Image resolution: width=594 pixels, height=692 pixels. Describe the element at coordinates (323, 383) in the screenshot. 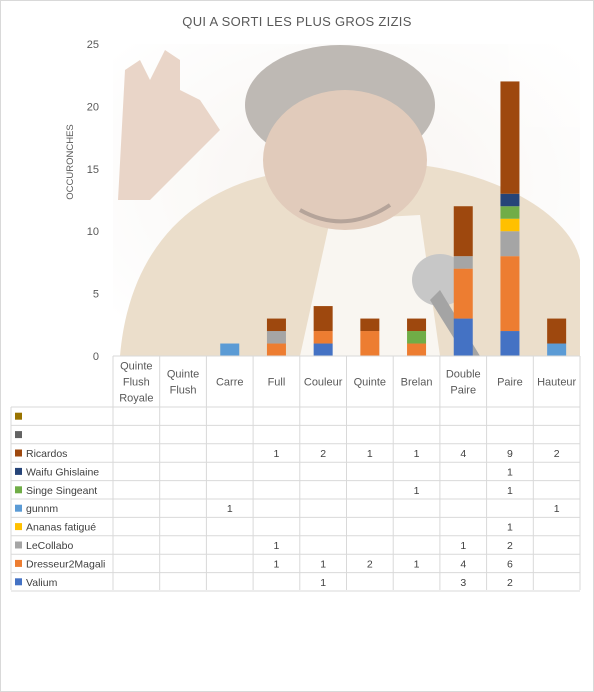

I see `category-label: Couleur` at that location.